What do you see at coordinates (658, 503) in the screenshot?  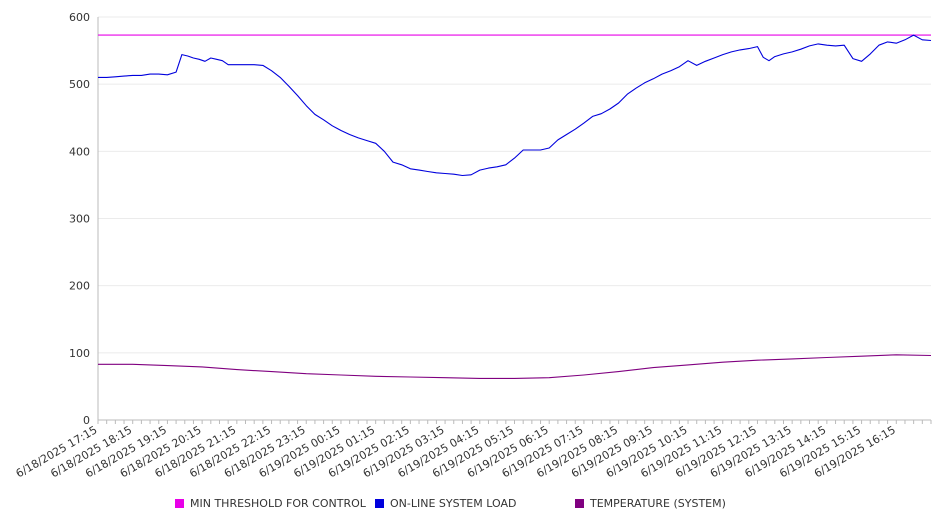 I see `legend-label-temperature: TEMPERATURE (SYSTEM)` at bounding box center [658, 503].